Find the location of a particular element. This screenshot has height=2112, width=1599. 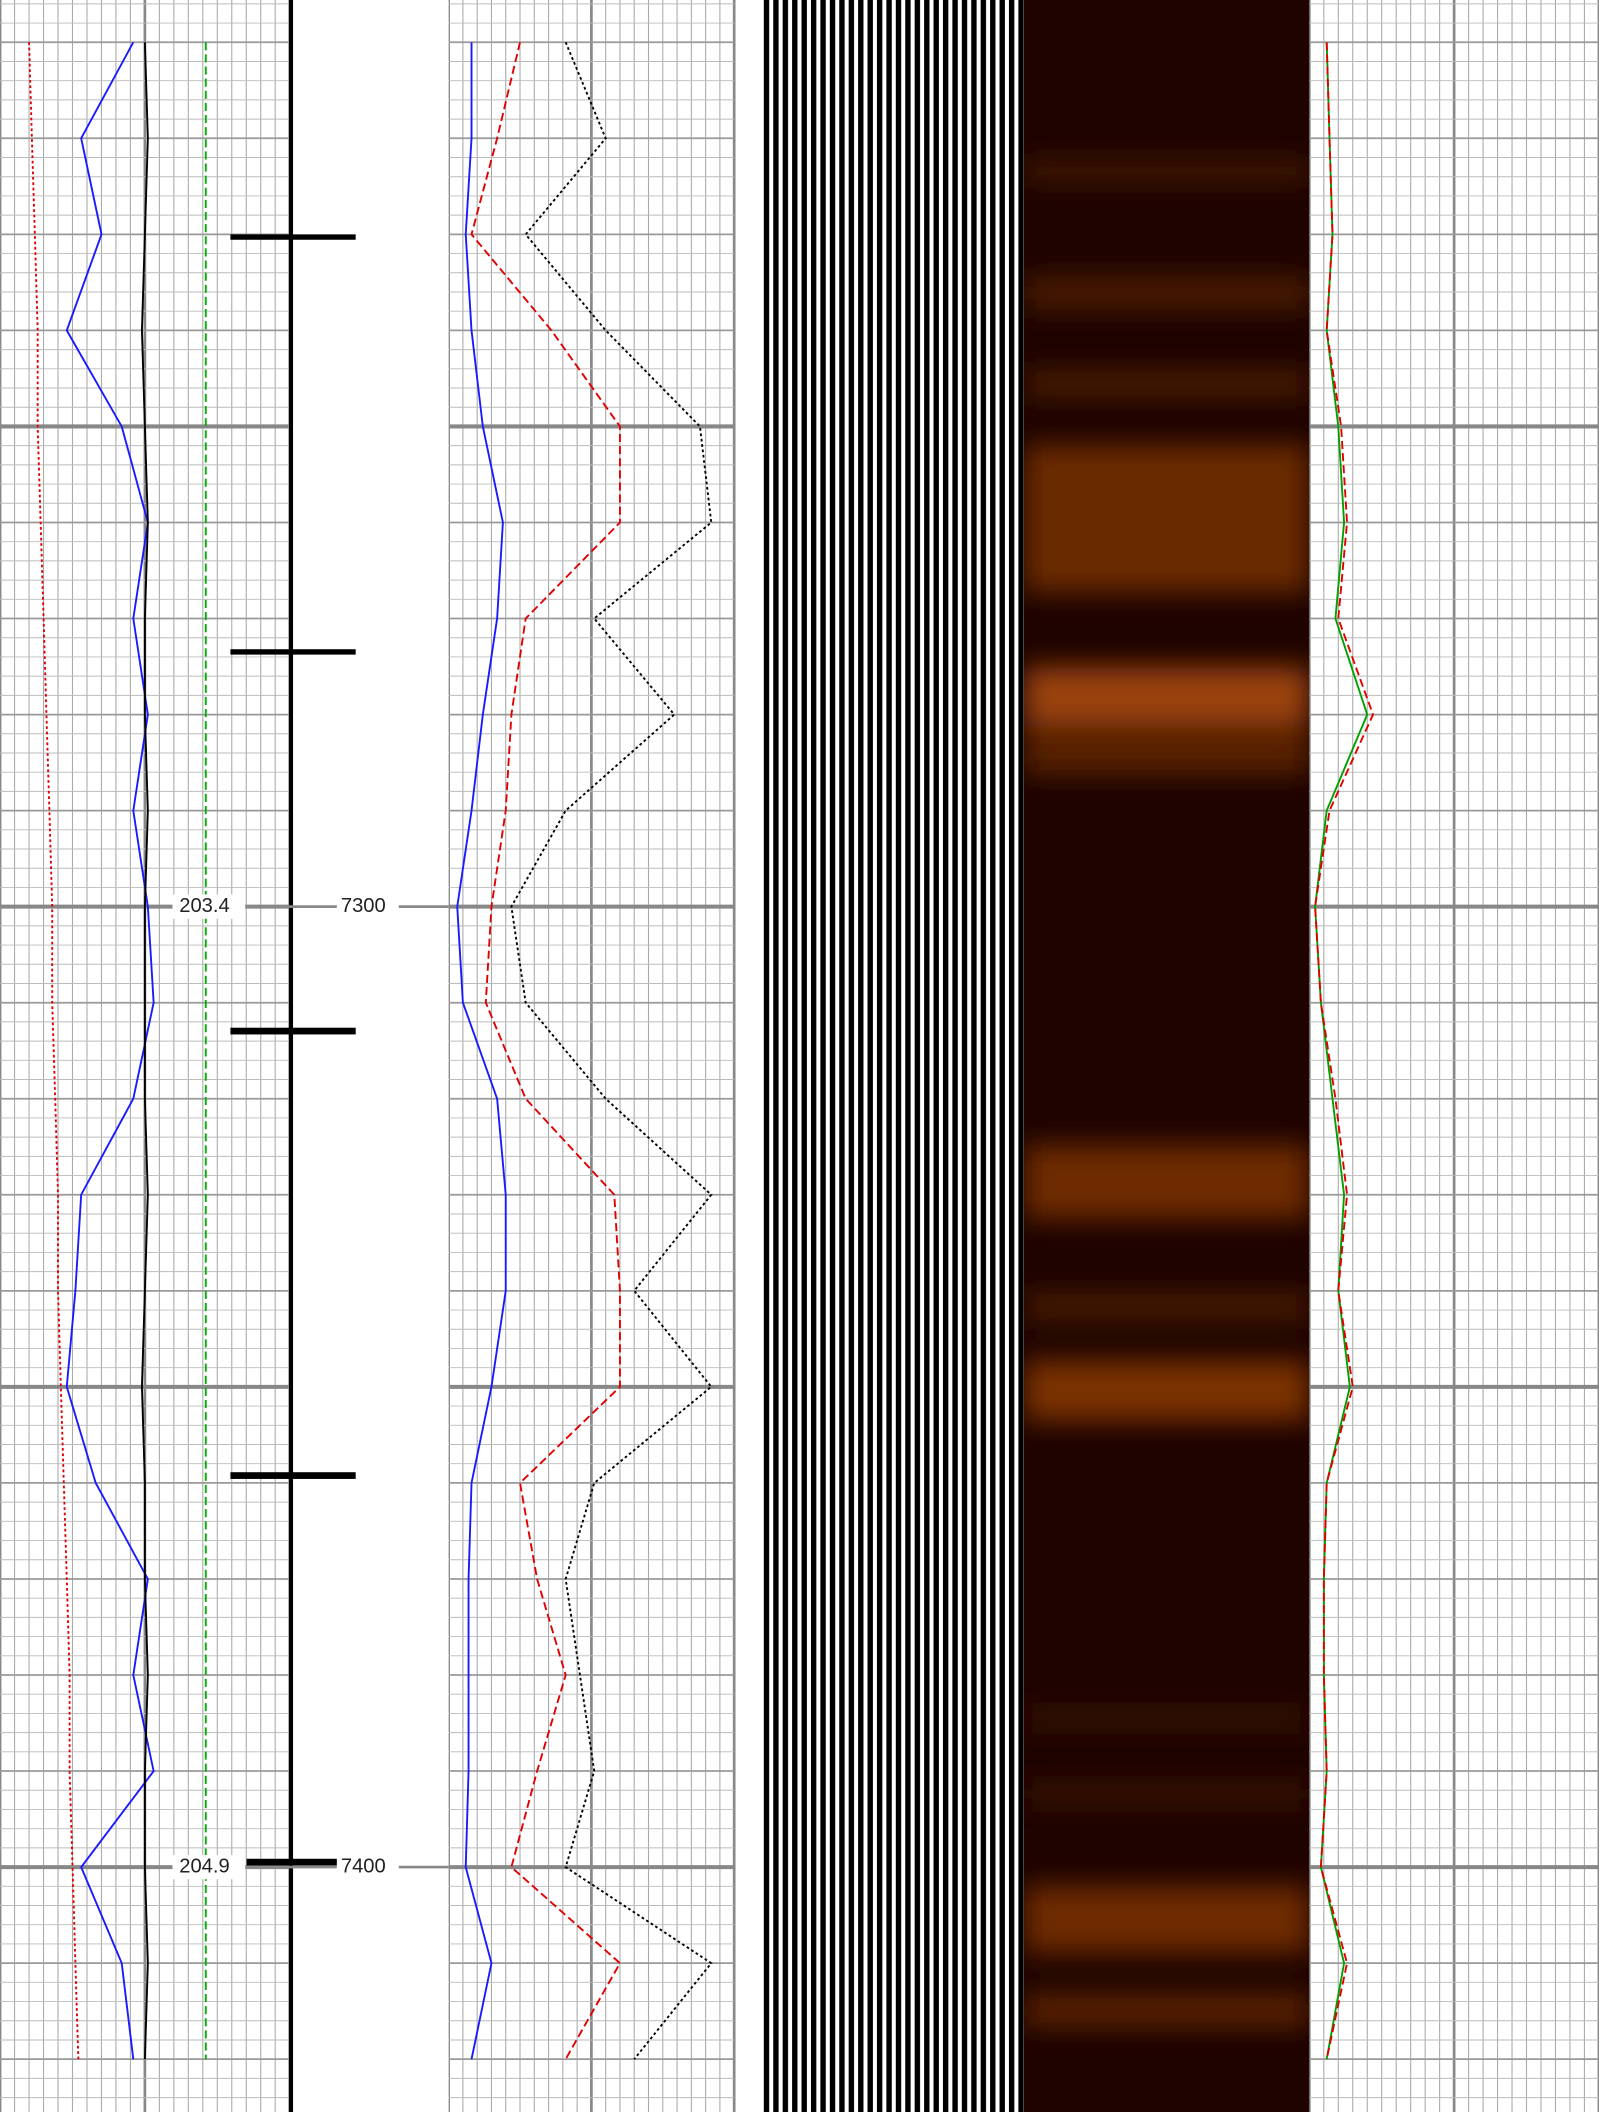

depth-markers is located at coordinates (293, 1050).